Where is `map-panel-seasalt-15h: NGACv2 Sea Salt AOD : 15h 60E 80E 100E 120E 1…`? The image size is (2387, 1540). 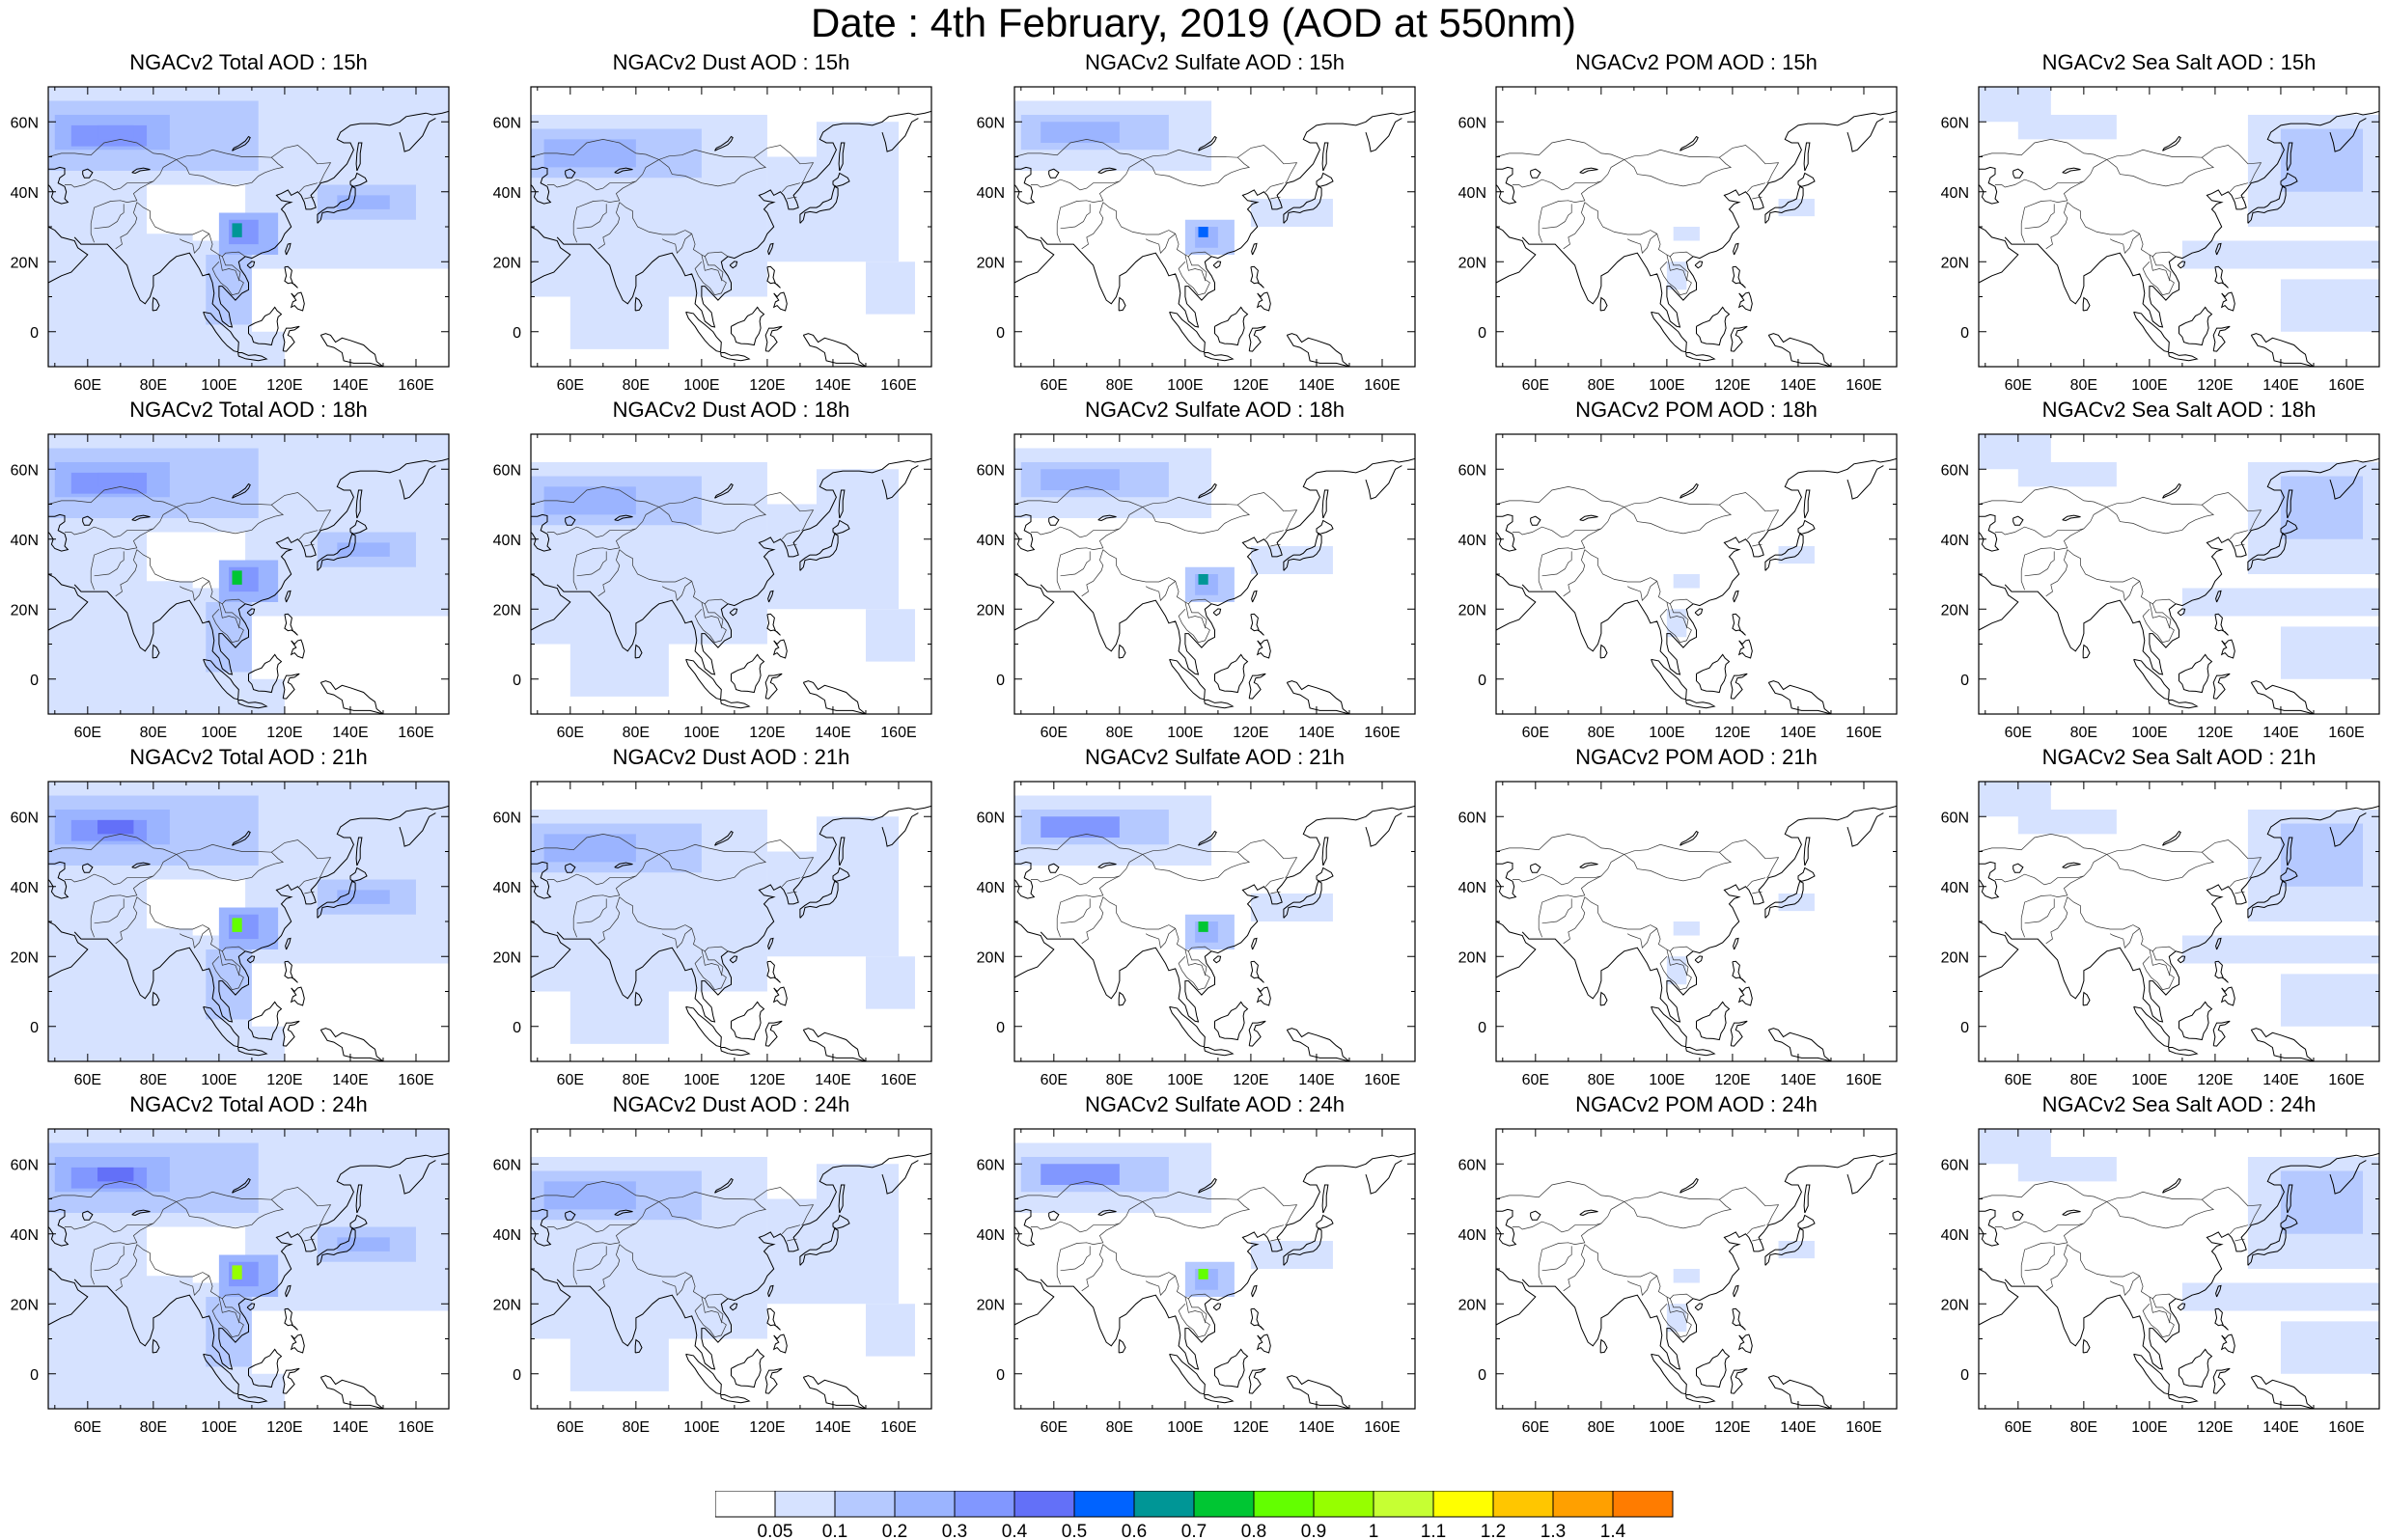 map-panel-seasalt-15h: NGACv2 Sea Salt AOD : 15h 60E 80E 100E 120E 1… is located at coordinates (2154, 227).